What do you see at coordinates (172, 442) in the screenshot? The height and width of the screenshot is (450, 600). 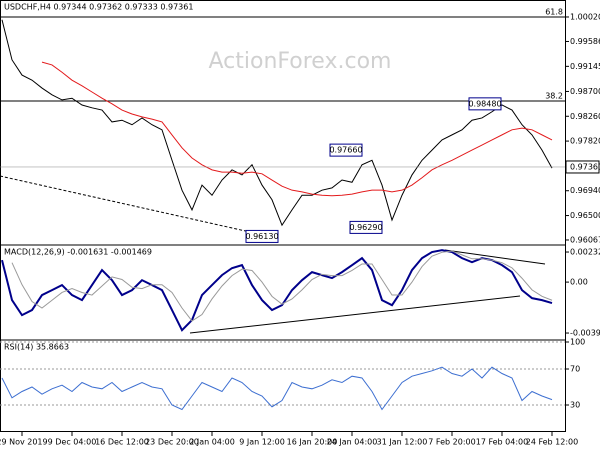 I see `x-tick-label: 23 Dec 20:00` at bounding box center [172, 442].